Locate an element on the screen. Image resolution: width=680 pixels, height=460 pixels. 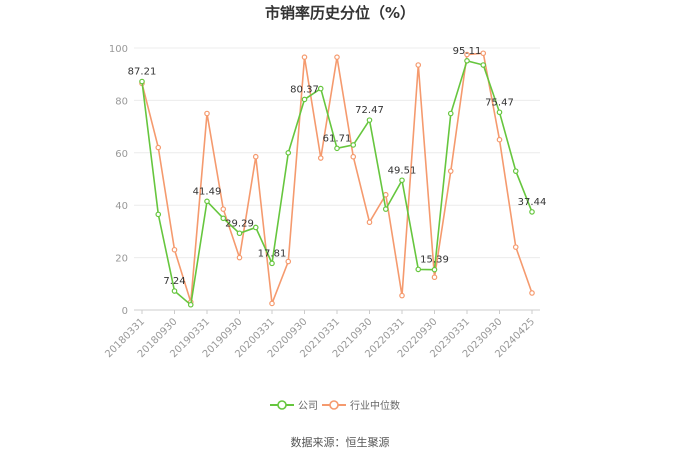
data-label: 80.37 is located at coordinates (304, 89).